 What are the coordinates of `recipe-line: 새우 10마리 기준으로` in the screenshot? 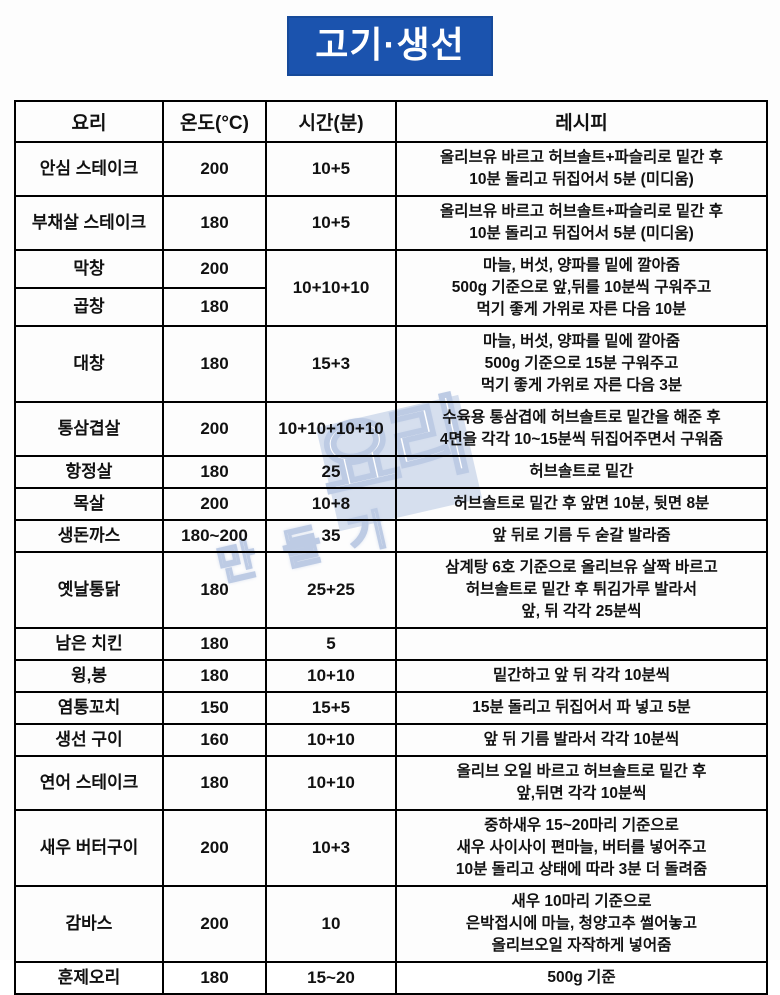 It's located at (581, 901).